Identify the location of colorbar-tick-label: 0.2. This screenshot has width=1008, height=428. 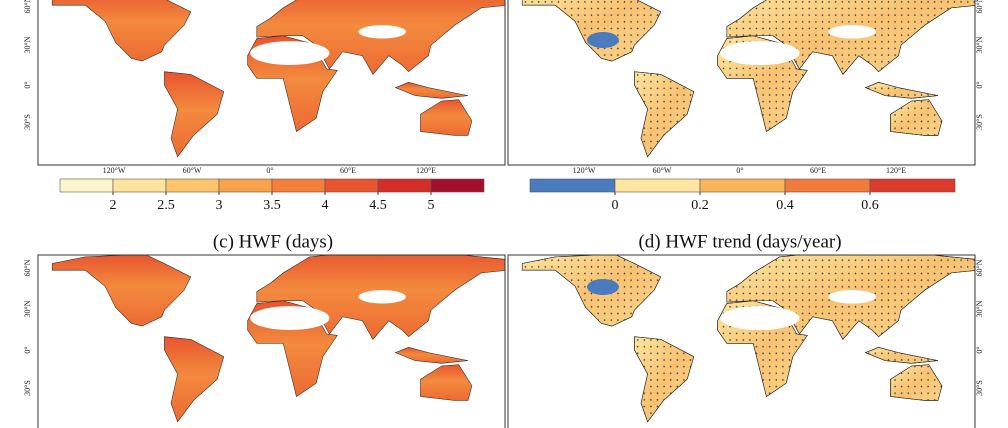
(700, 205).